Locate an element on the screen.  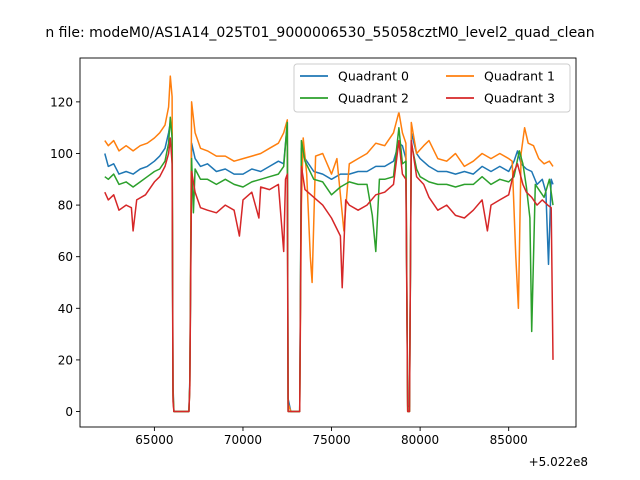
x-tick-label: 65000 is located at coordinates (154, 440).